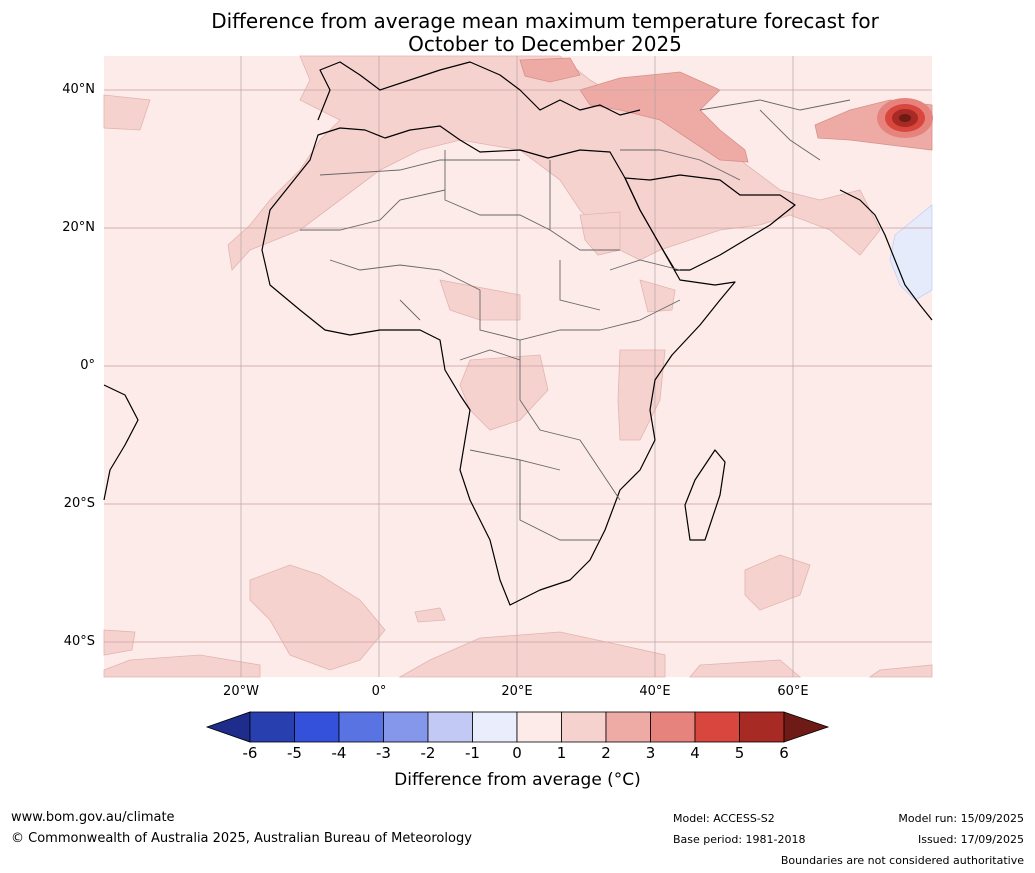  I want to click on colorbar-tick-label: -3, so click(383, 753).